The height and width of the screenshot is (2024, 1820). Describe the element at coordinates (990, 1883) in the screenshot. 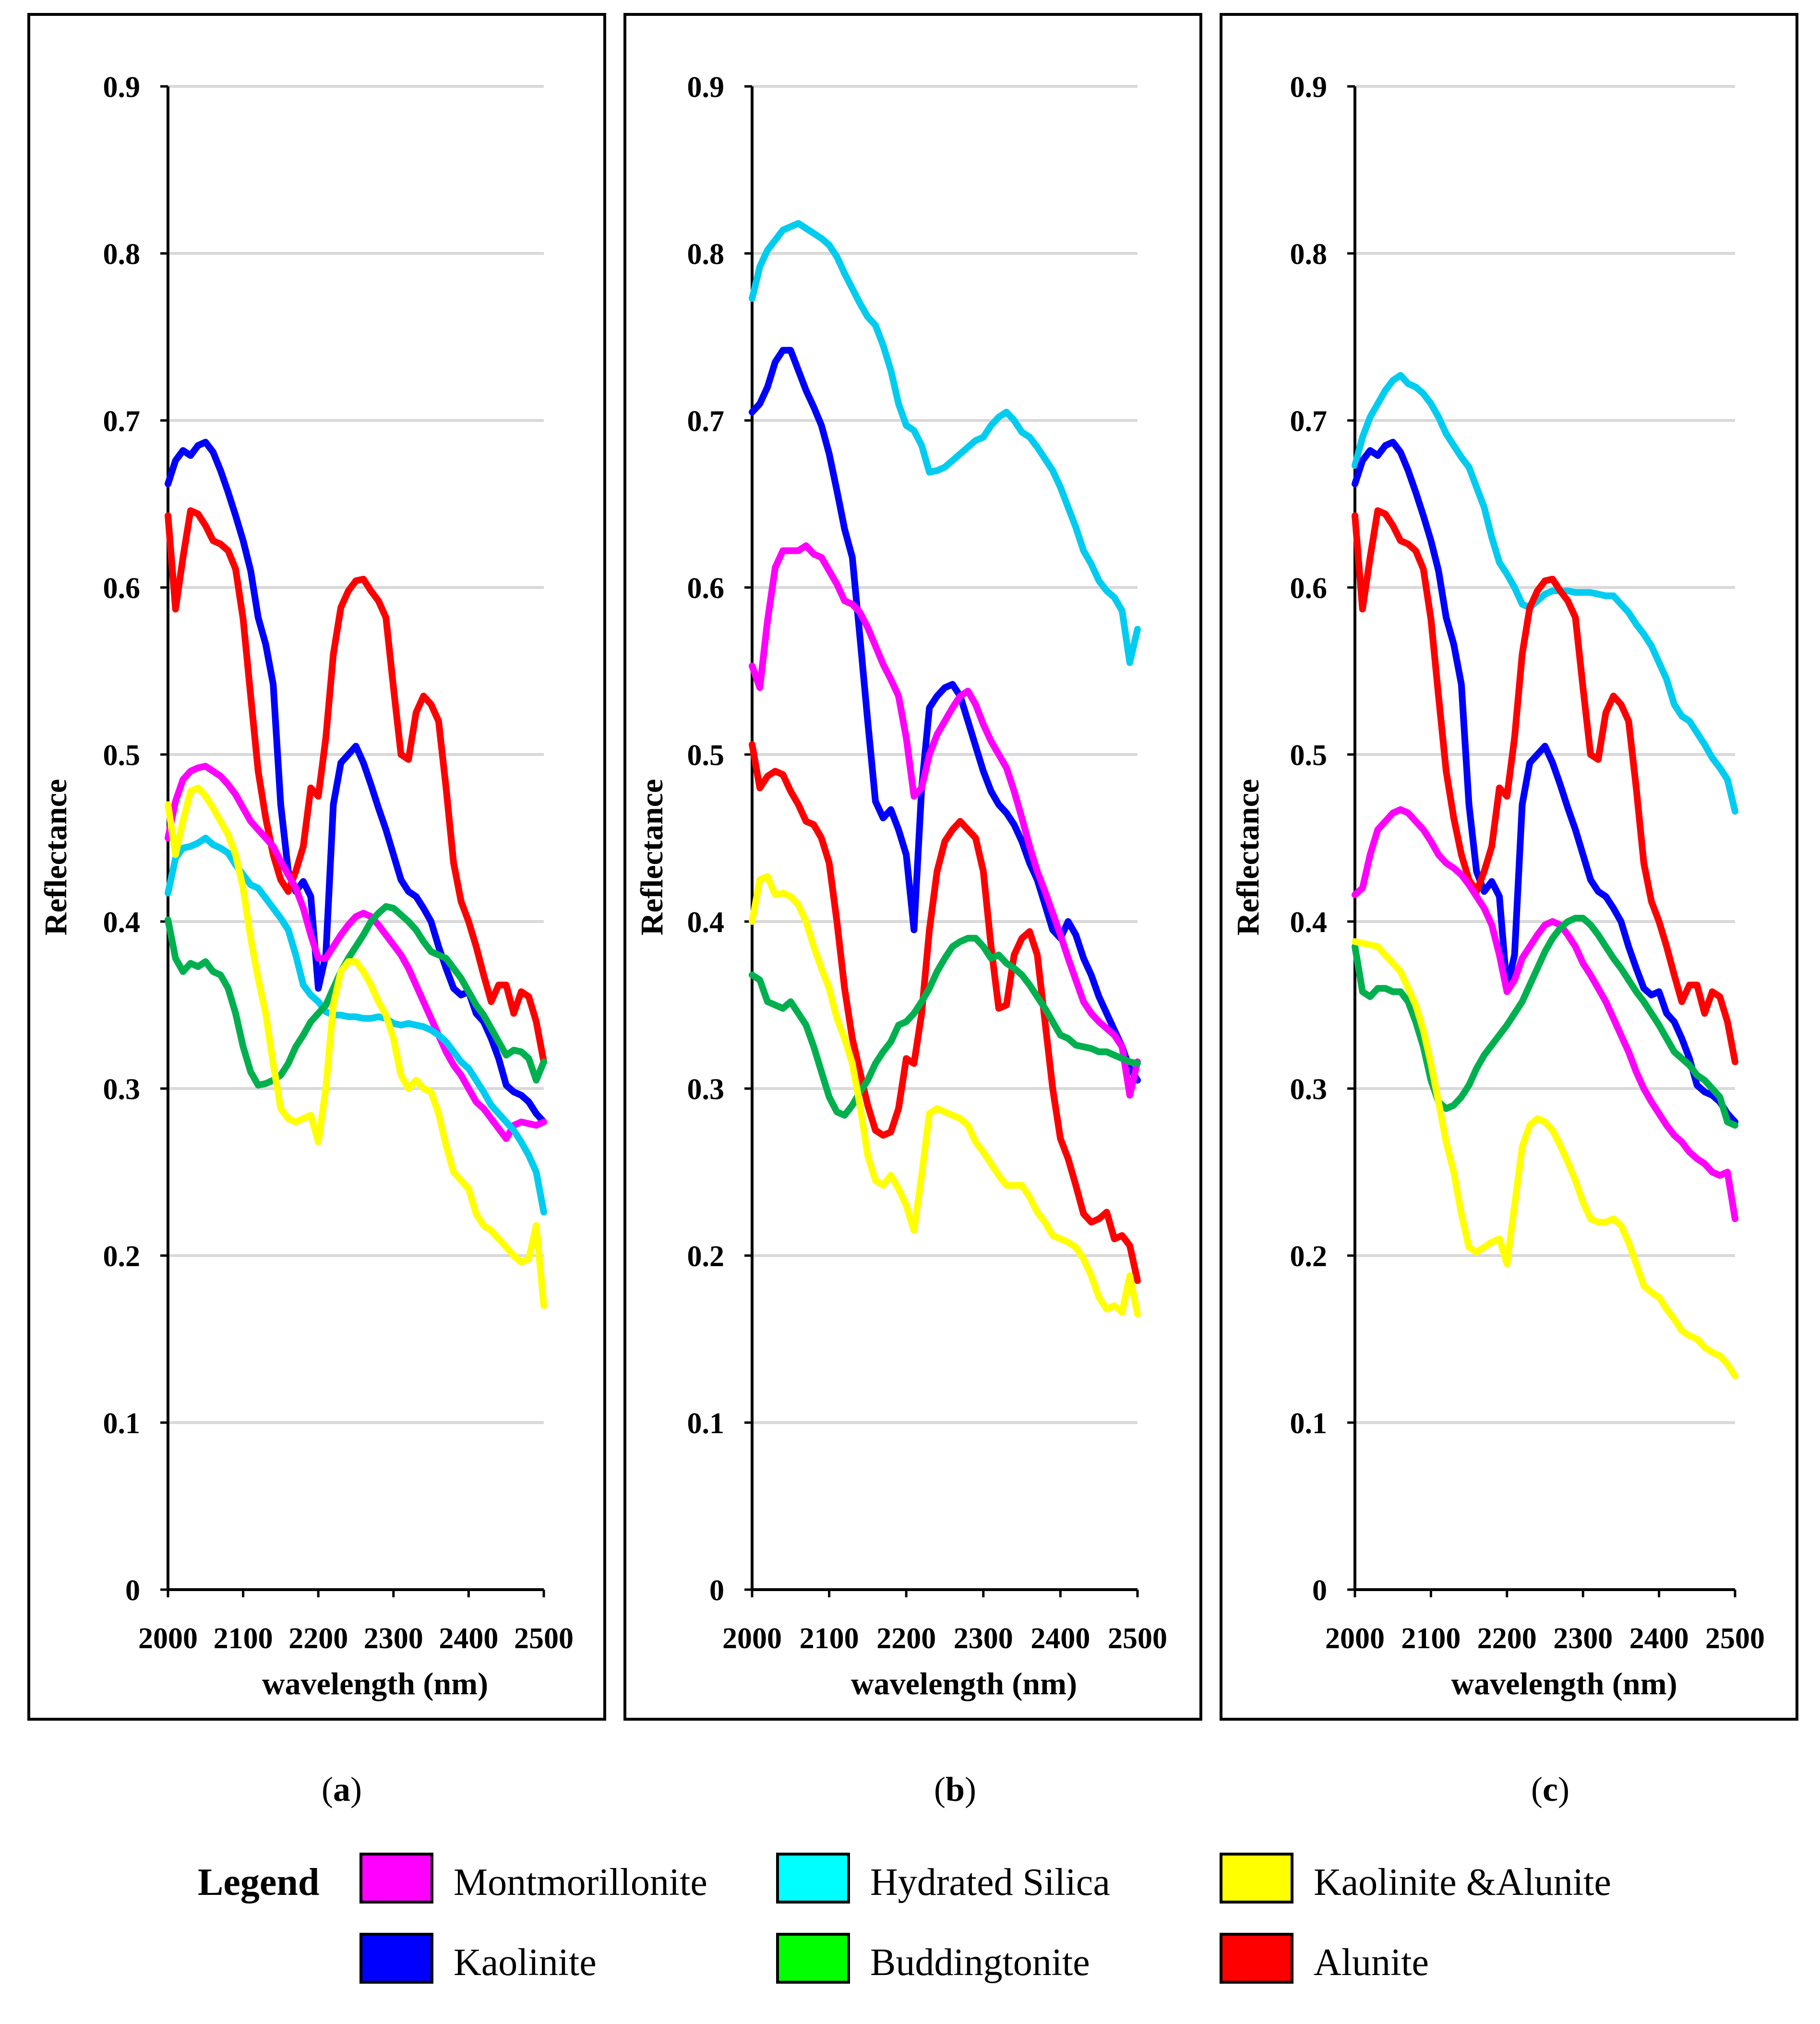

I see `legend-label: Hydrated Silica` at that location.